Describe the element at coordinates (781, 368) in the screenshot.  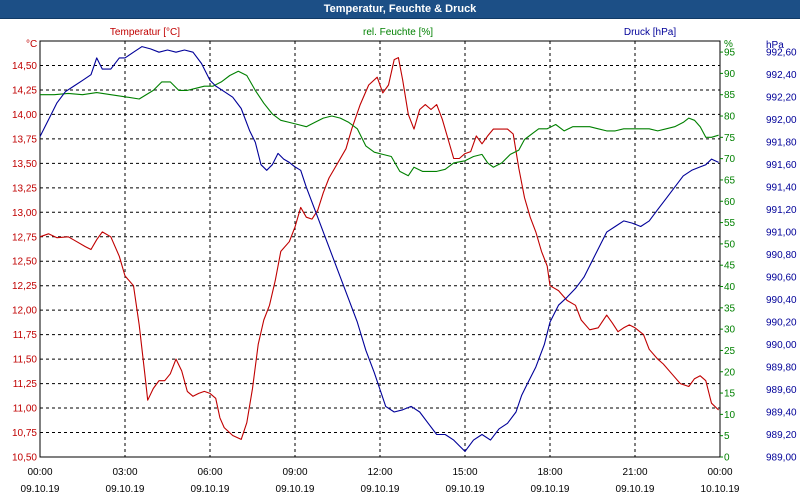
I see `pressure-tick-label: 989,80` at that location.